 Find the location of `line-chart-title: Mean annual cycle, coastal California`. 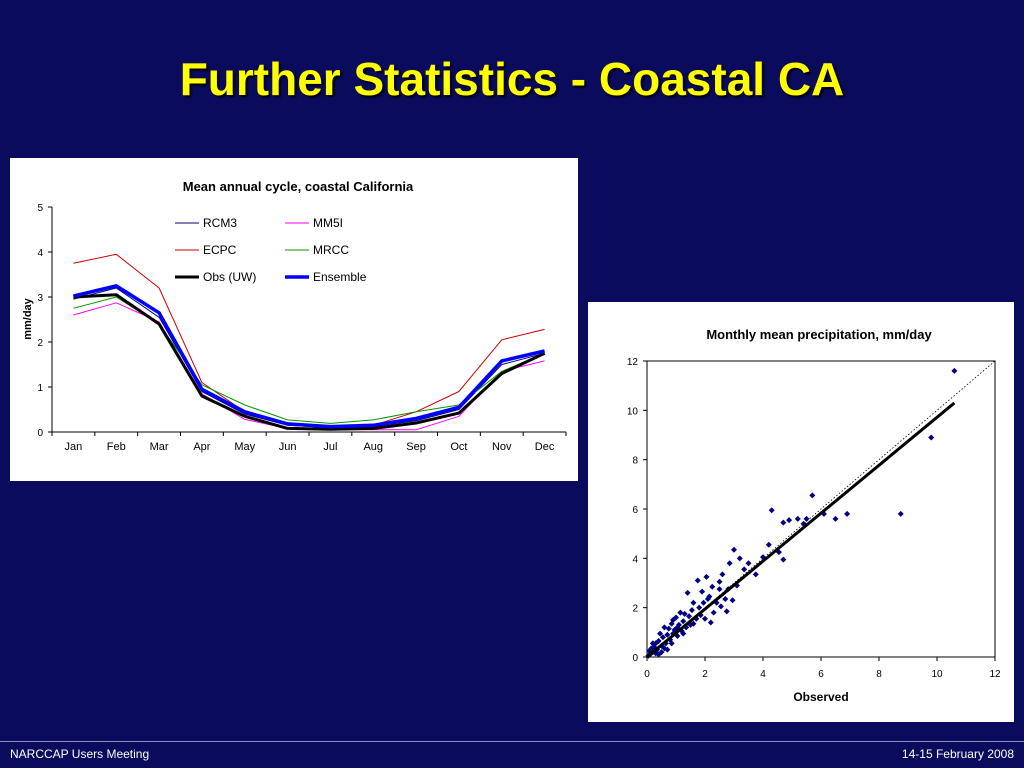

line-chart-title: Mean annual cycle, coastal California is located at coordinates (298, 186).